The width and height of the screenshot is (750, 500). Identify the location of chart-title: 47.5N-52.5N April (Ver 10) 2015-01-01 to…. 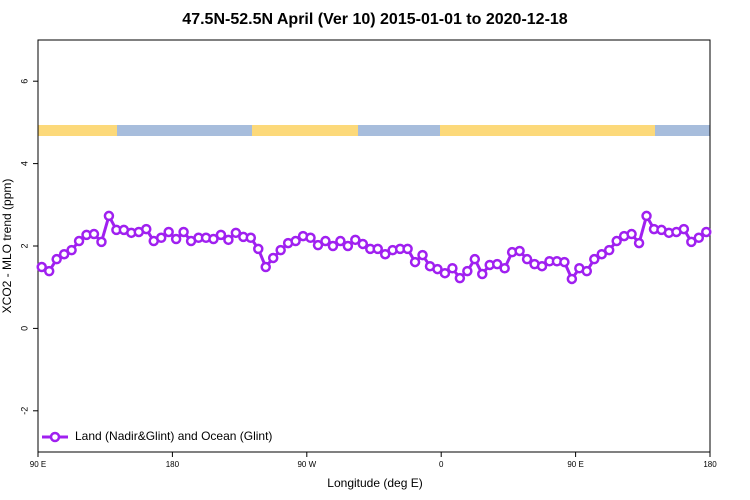
(375, 19).